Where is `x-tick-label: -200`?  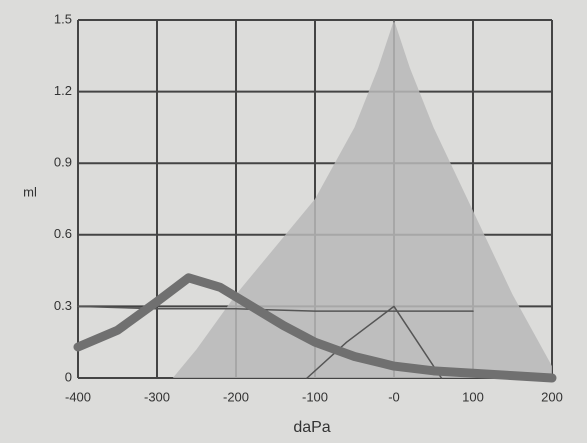 x-tick-label: -200 is located at coordinates (236, 396).